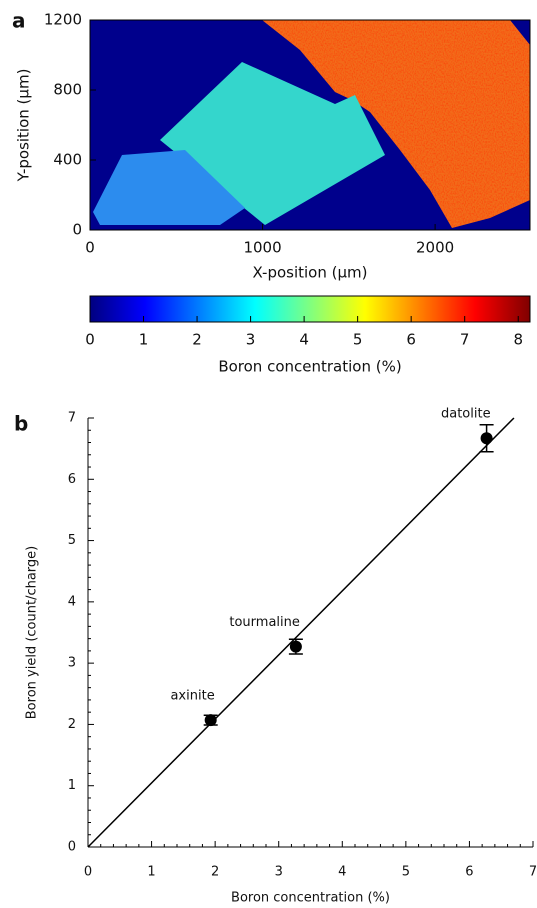  What do you see at coordinates (63, 20) in the screenshot?
I see `y-tick-label: 1200` at bounding box center [63, 20].